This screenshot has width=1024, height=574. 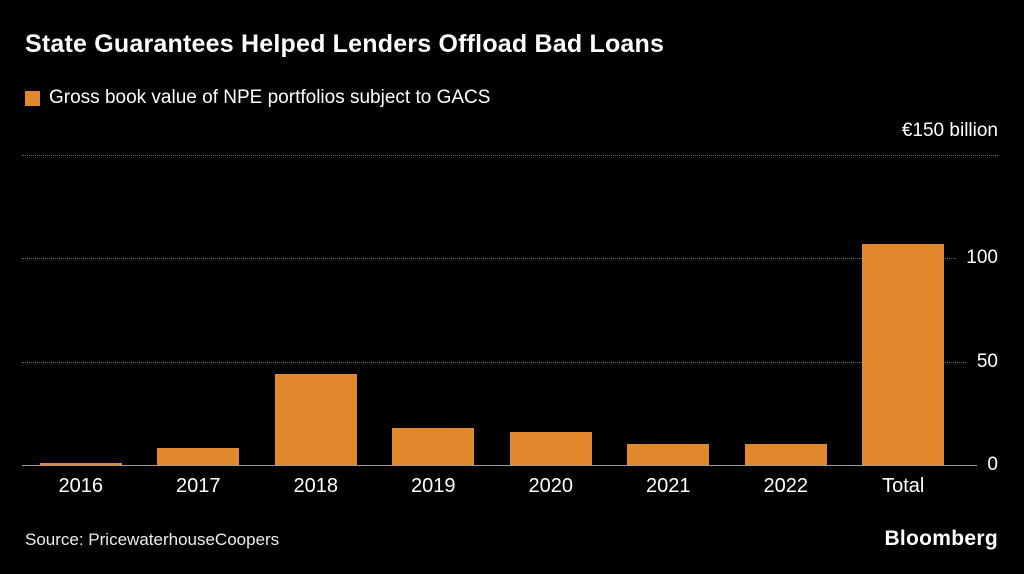 What do you see at coordinates (81, 486) in the screenshot?
I see `x-tick-label-2016: 2016` at bounding box center [81, 486].